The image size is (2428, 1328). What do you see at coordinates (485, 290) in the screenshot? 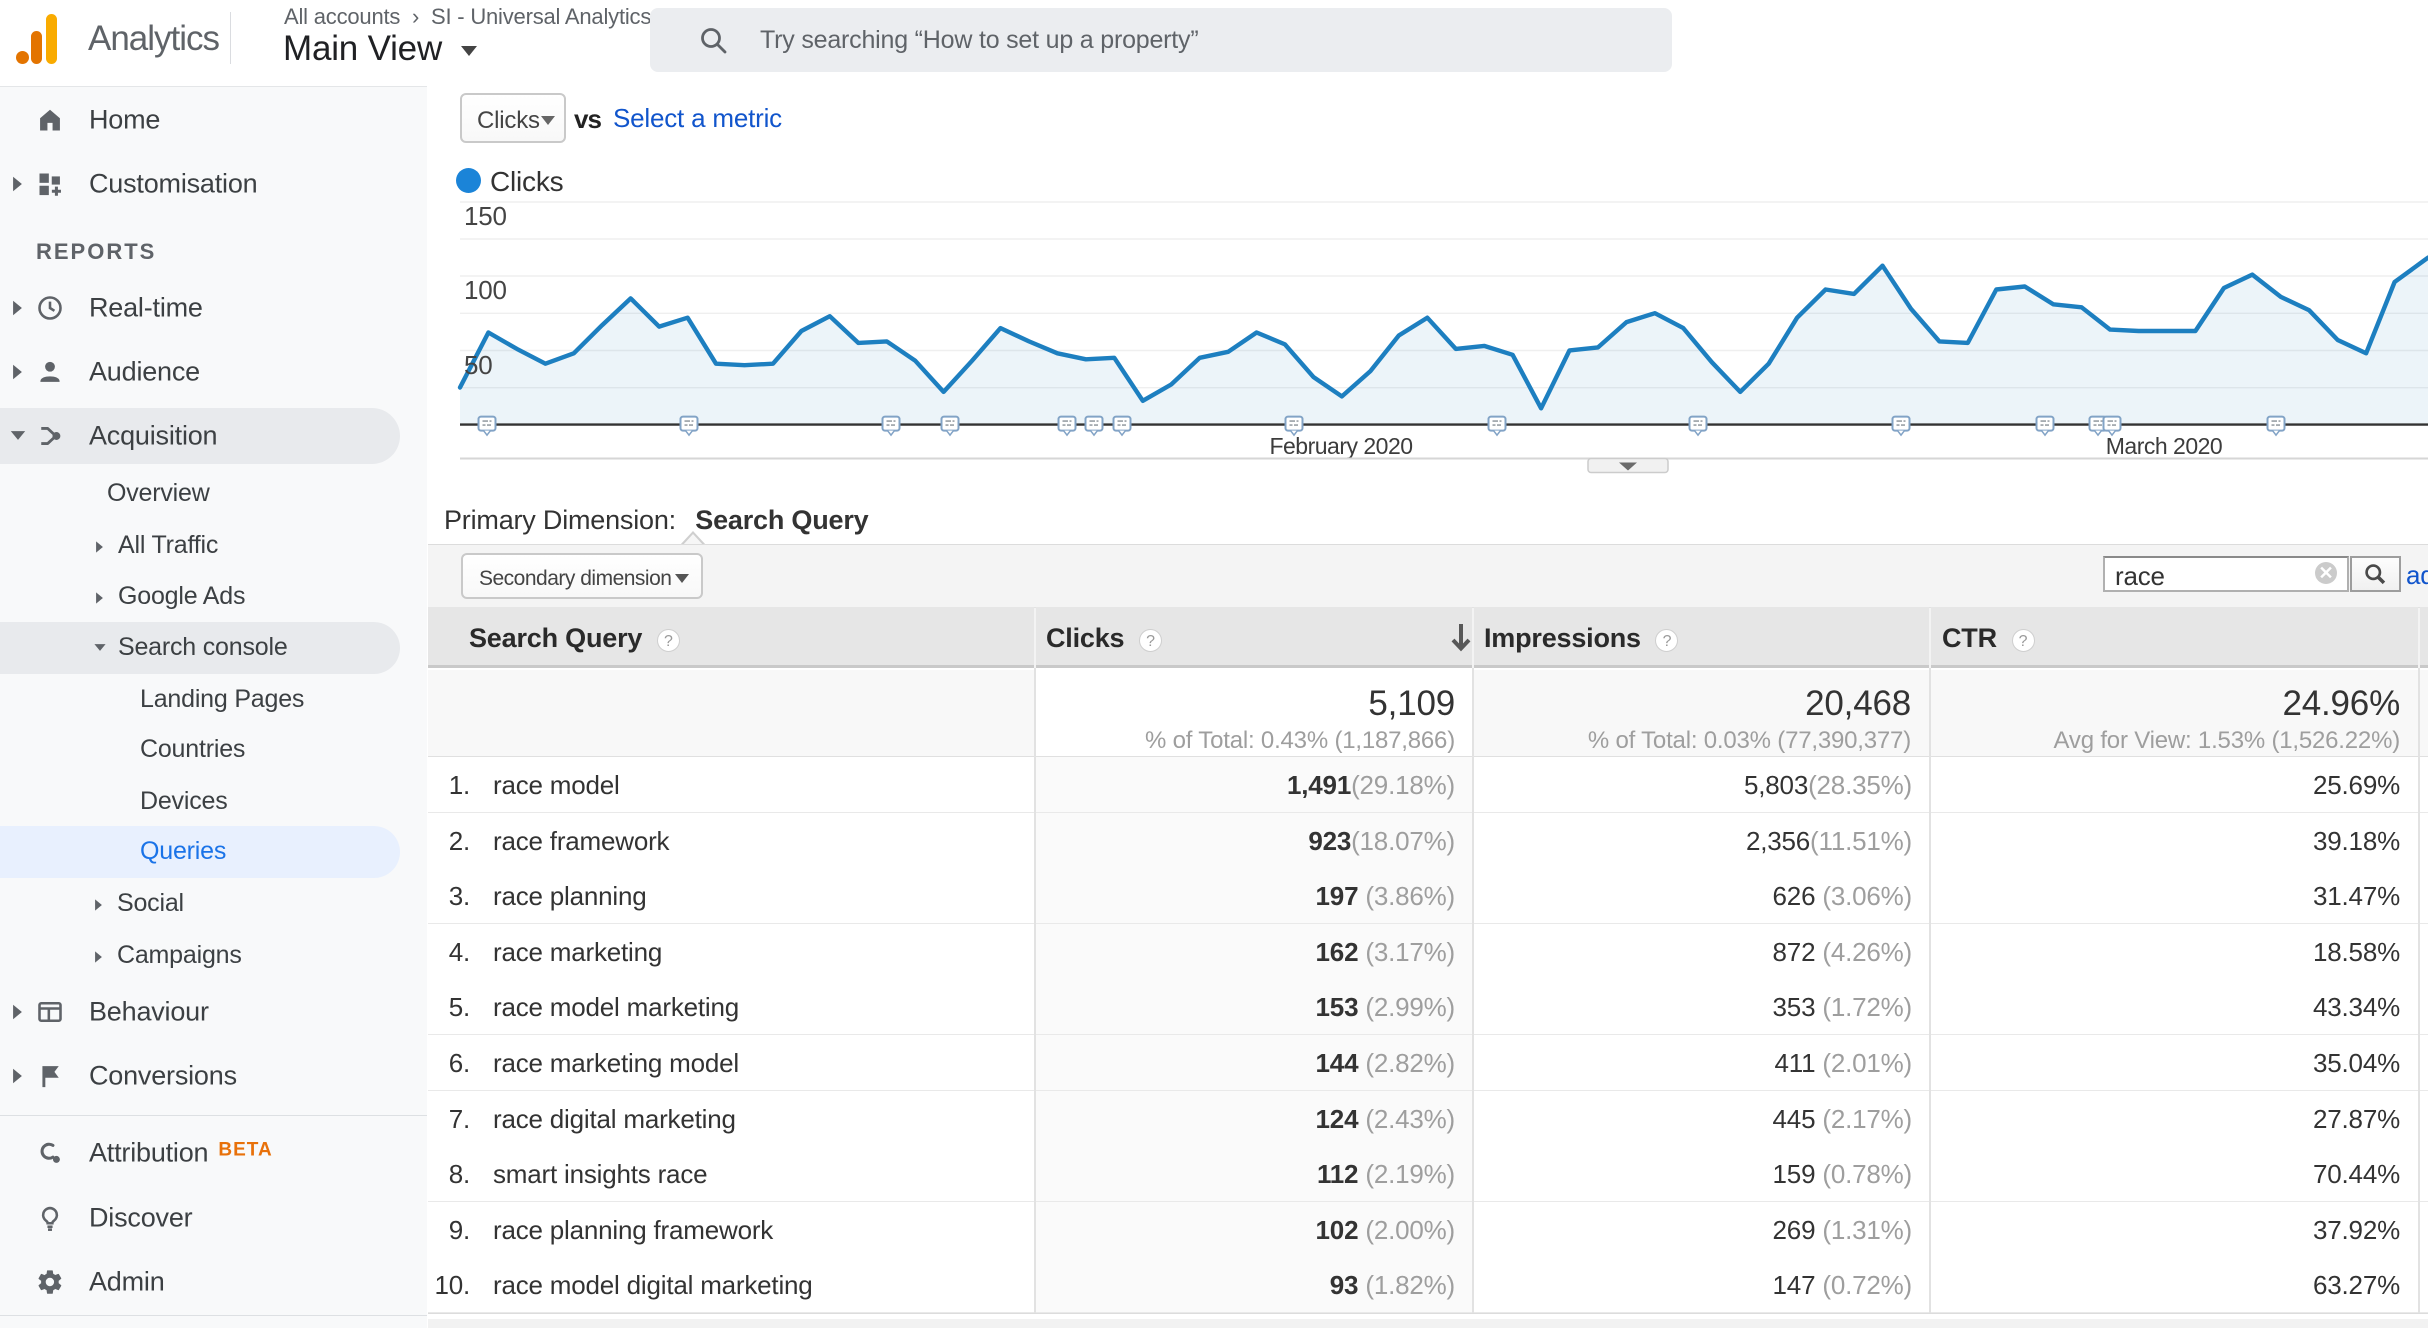
I see `svg-text: 100` at bounding box center [485, 290].